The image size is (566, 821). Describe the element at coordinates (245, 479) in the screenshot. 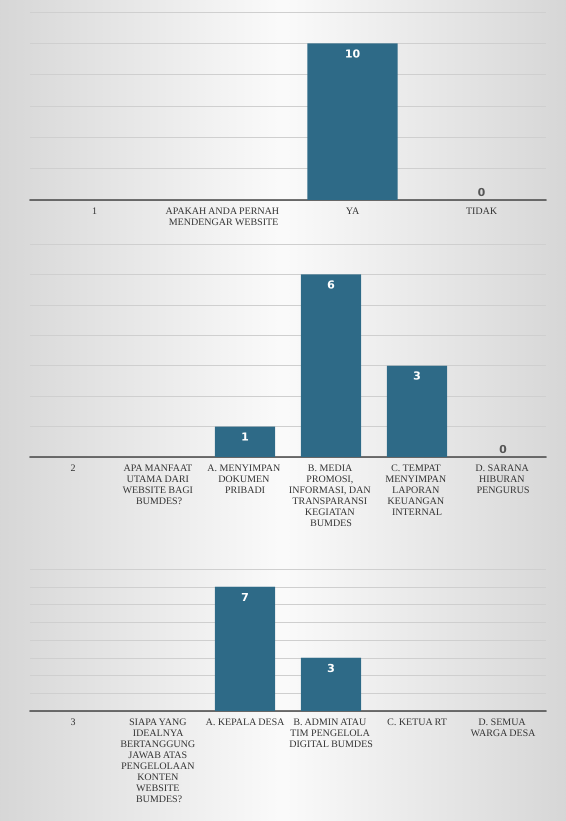

I see `x-tick-label: A. MENYIMPAN DOKUMEN PRIBADI` at that location.